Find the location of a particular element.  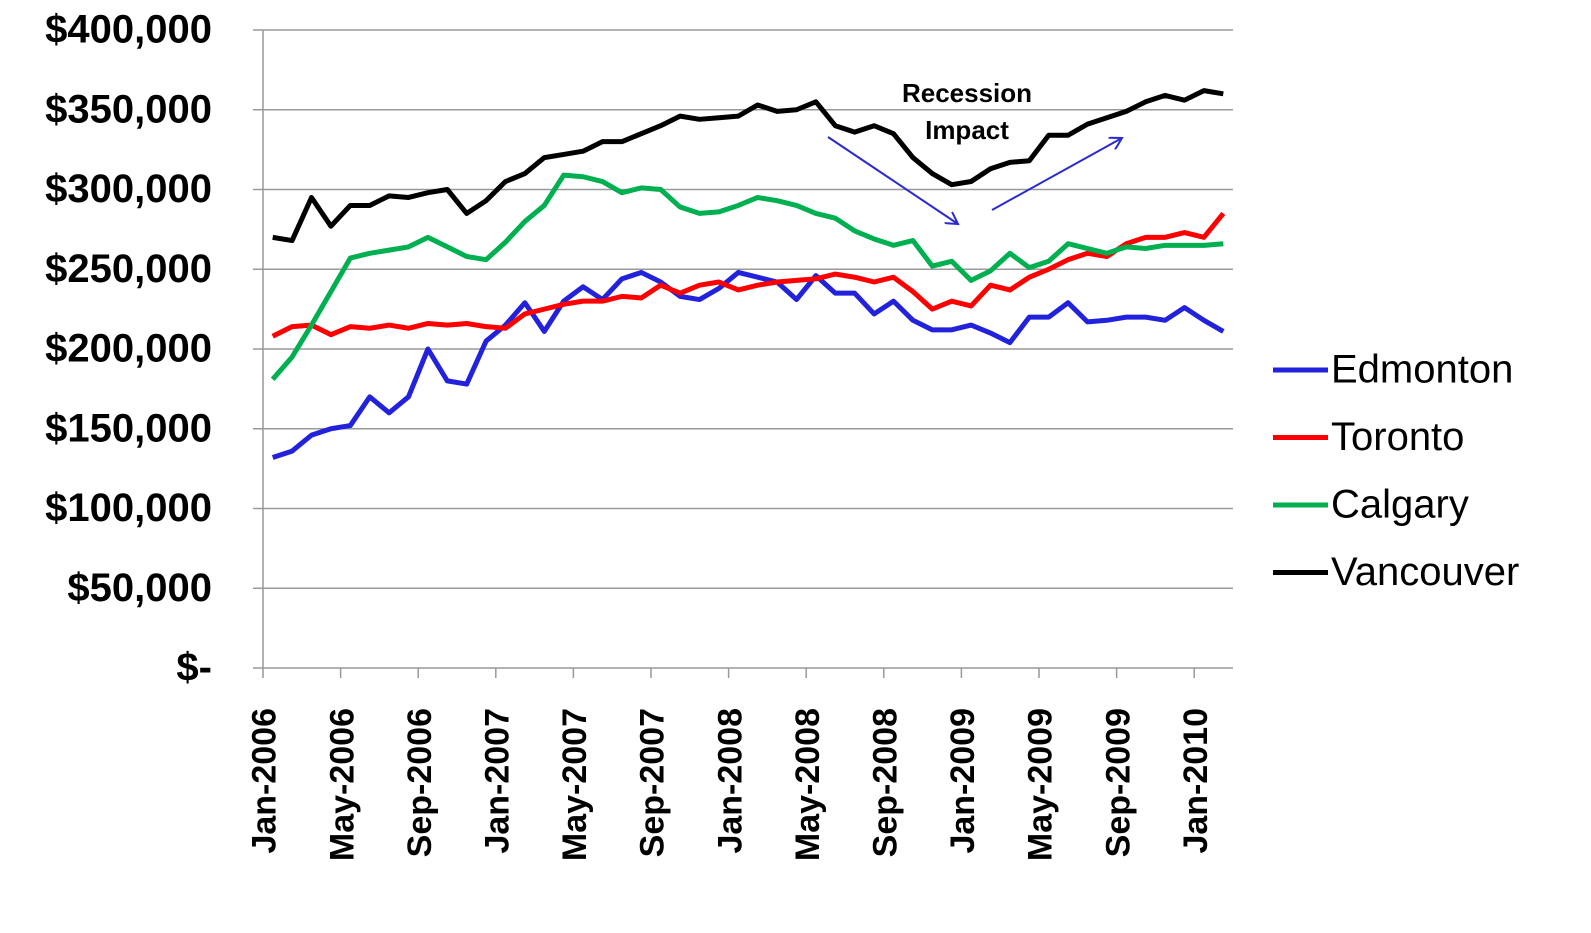

y-tick-label: $300,000 is located at coordinates (128, 189).